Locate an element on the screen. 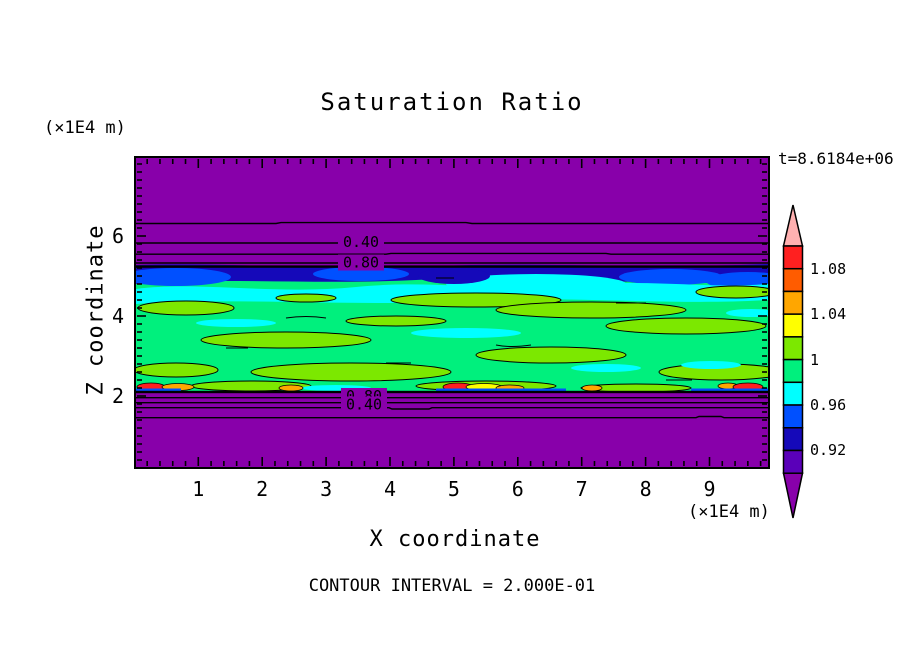 Image resolution: width=904 pixels, height=654 pixels. time-annotation: t=8.6184e+06 is located at coordinates (836, 158).